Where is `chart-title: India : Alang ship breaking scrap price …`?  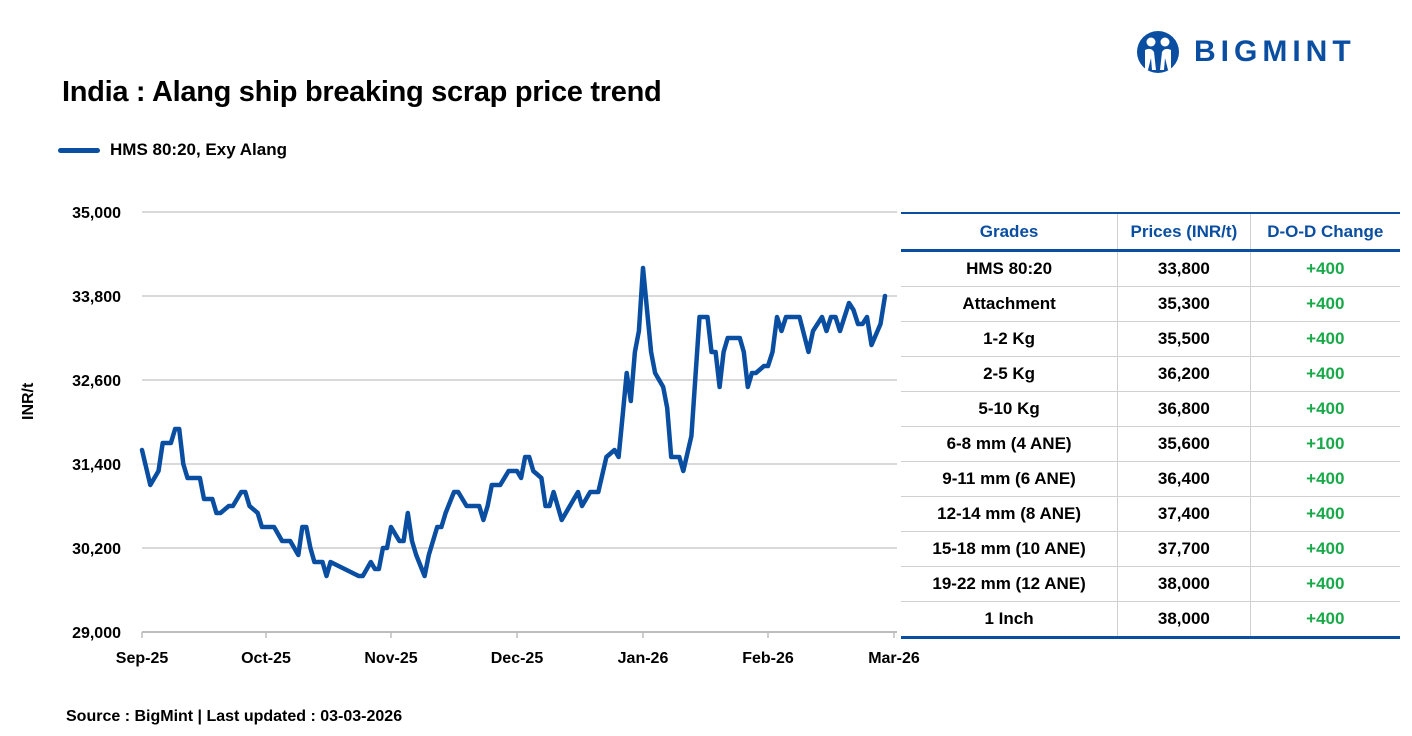
chart-title: India : Alang ship breaking scrap price … is located at coordinates (362, 92).